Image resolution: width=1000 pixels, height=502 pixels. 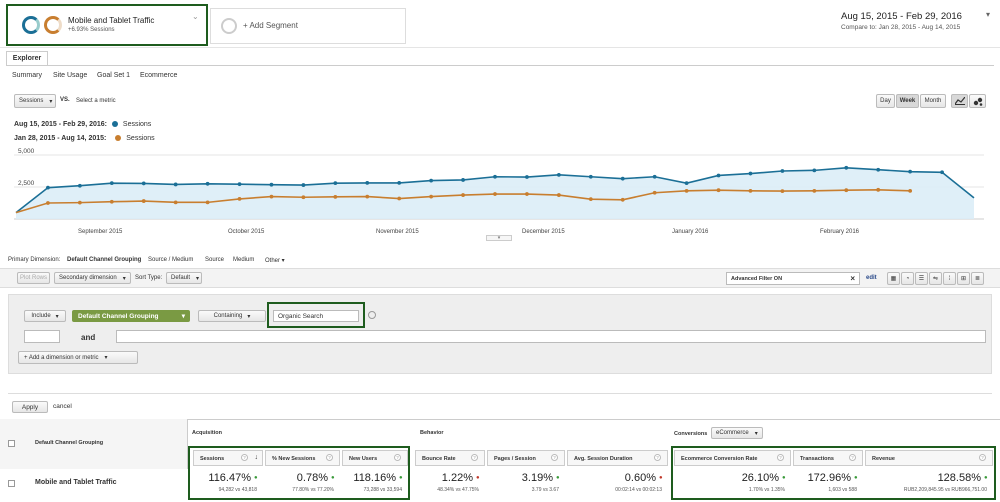 What do you see at coordinates (907, 278) in the screenshot?
I see `pie-view-icon: ◔` at bounding box center [907, 278].